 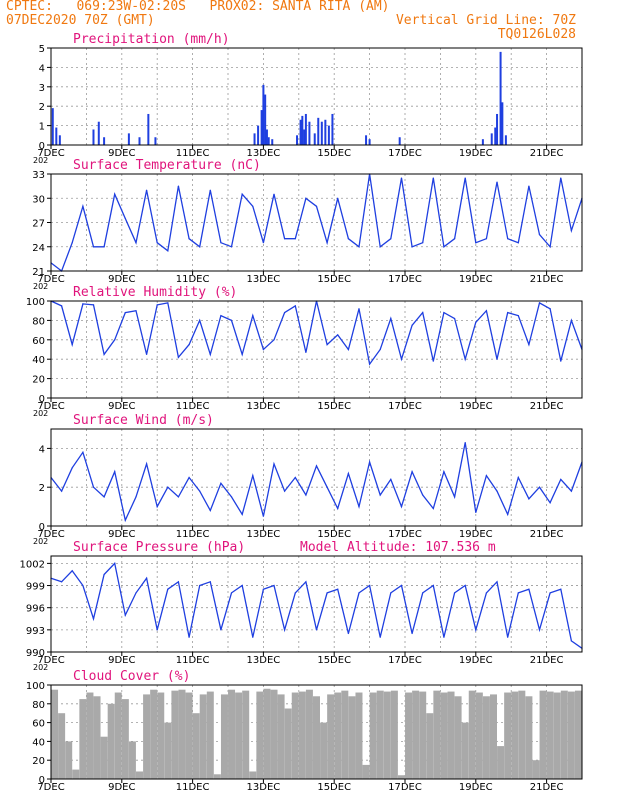 I want to click on pressure-ytick-label: 1002, so click(x=32, y=564).